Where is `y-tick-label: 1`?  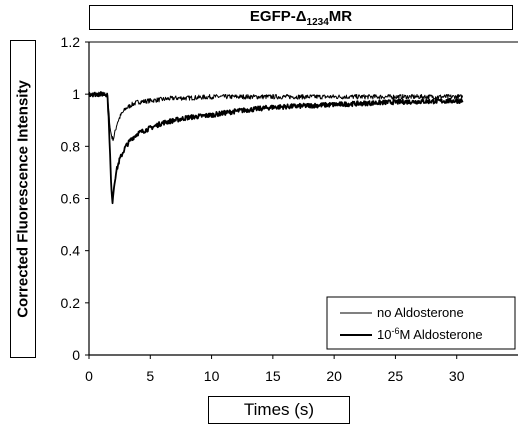 y-tick-label: 1 is located at coordinates (76, 94).